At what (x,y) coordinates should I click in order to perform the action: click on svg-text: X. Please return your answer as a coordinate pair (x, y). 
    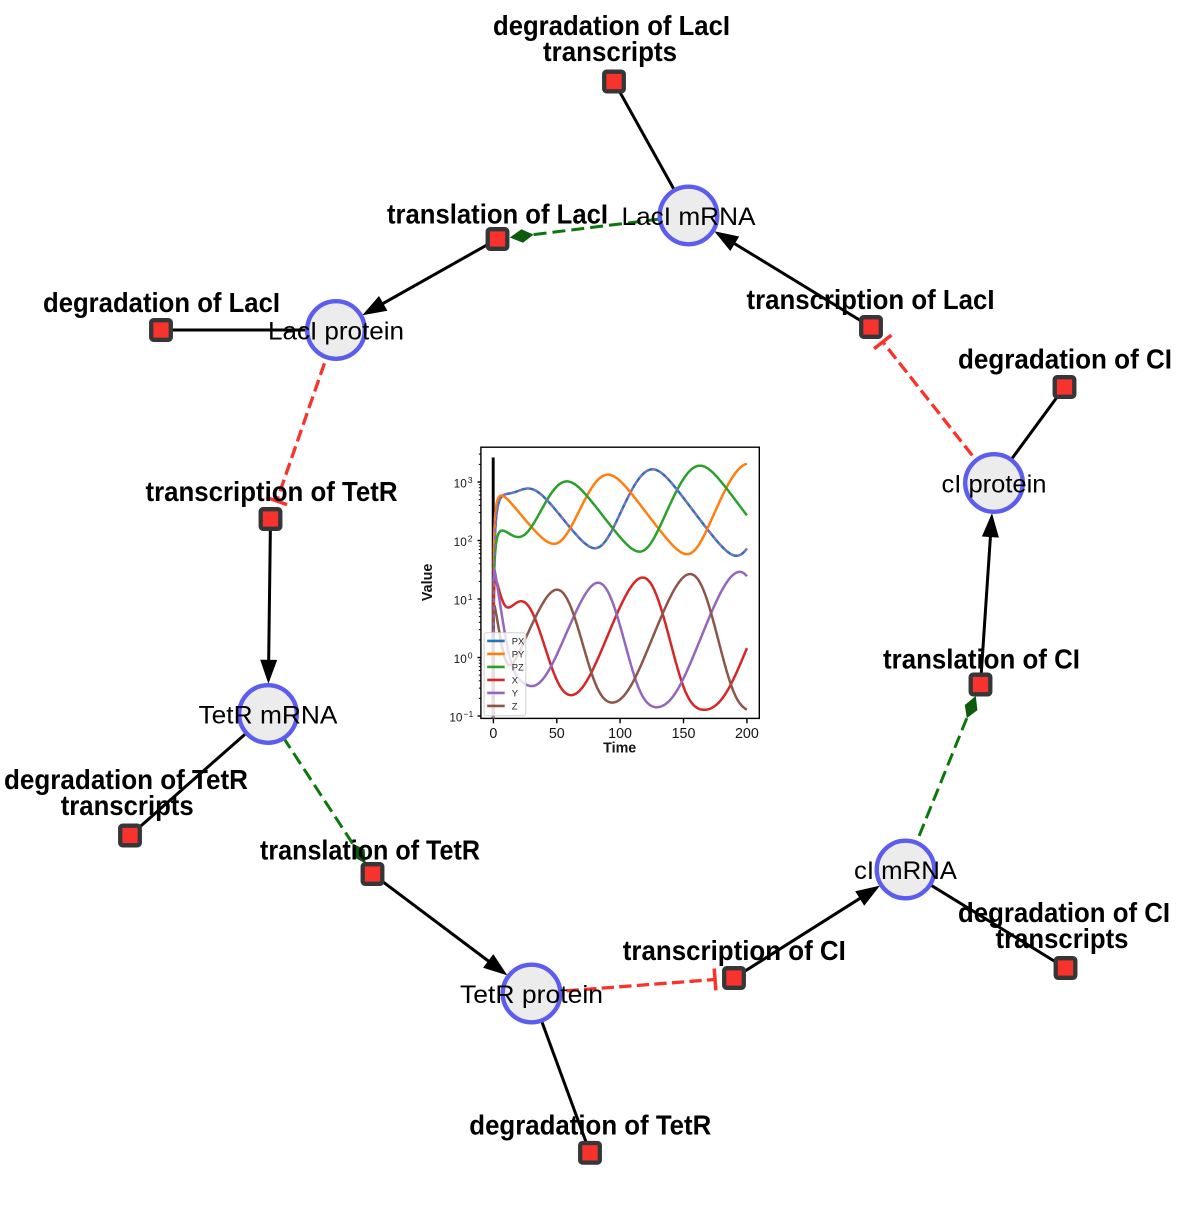
    Looking at the image, I should click on (515, 679).